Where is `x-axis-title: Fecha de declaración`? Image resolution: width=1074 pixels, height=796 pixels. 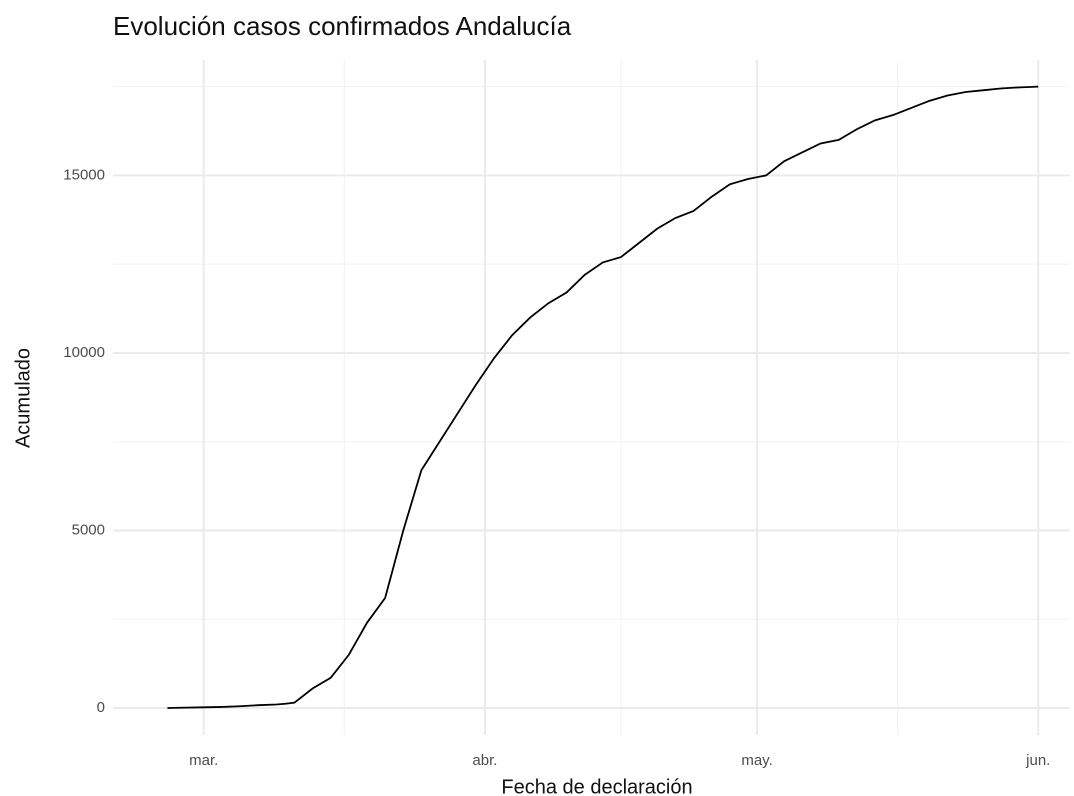
x-axis-title: Fecha de declaración is located at coordinates (596, 786).